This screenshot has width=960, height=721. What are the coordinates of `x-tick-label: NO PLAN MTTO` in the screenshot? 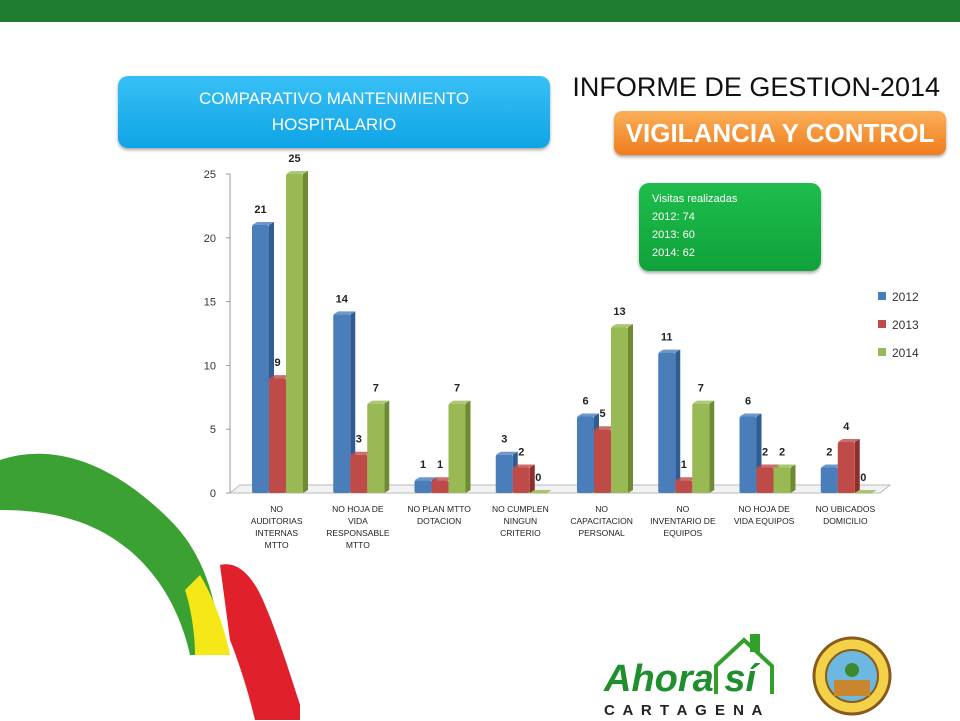 It's located at (439, 509).